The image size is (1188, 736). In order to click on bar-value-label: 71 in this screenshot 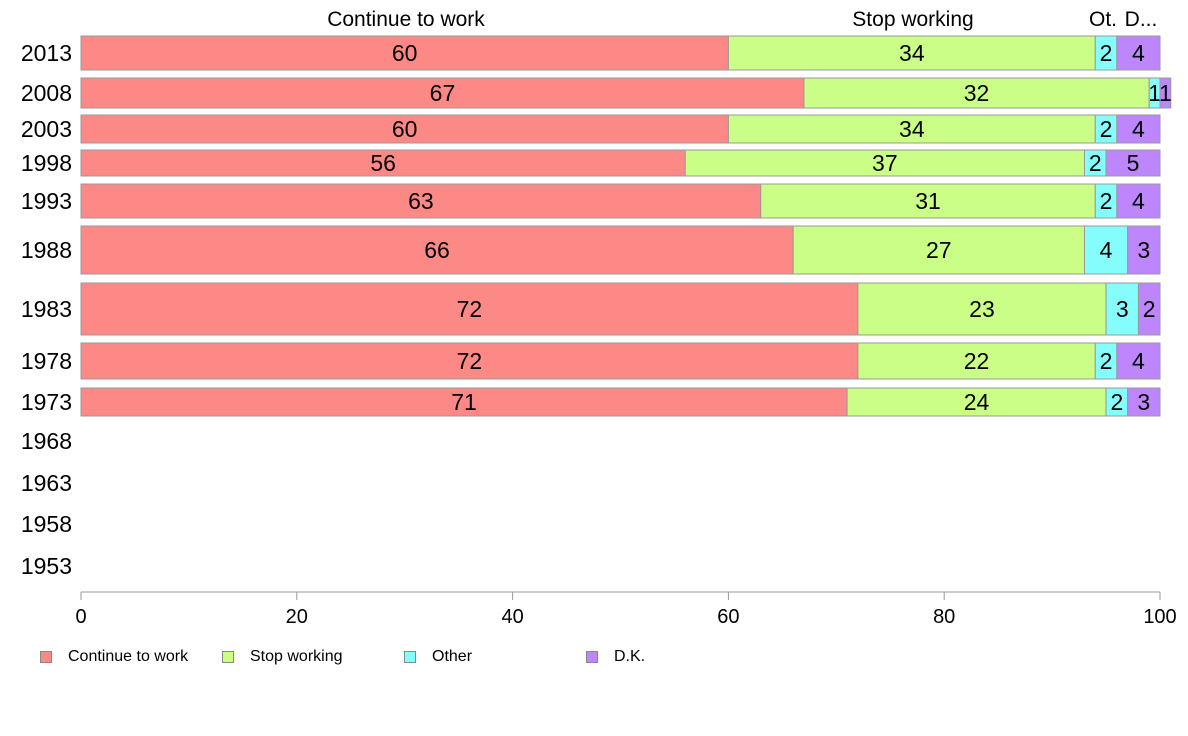, I will do `click(464, 402)`.